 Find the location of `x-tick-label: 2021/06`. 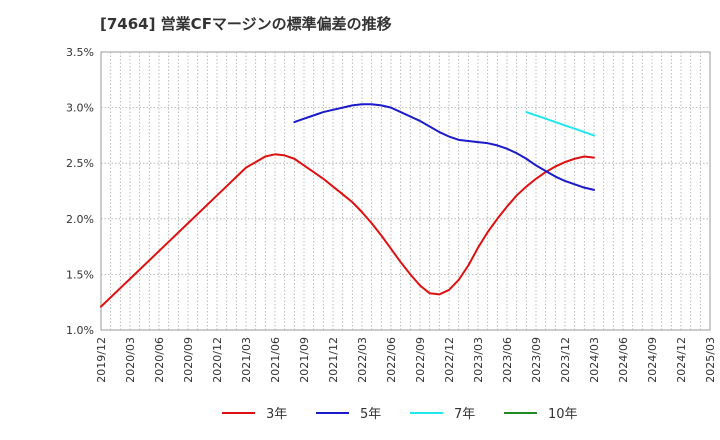

x-tick-label: 2021/06 is located at coordinates (275, 360).